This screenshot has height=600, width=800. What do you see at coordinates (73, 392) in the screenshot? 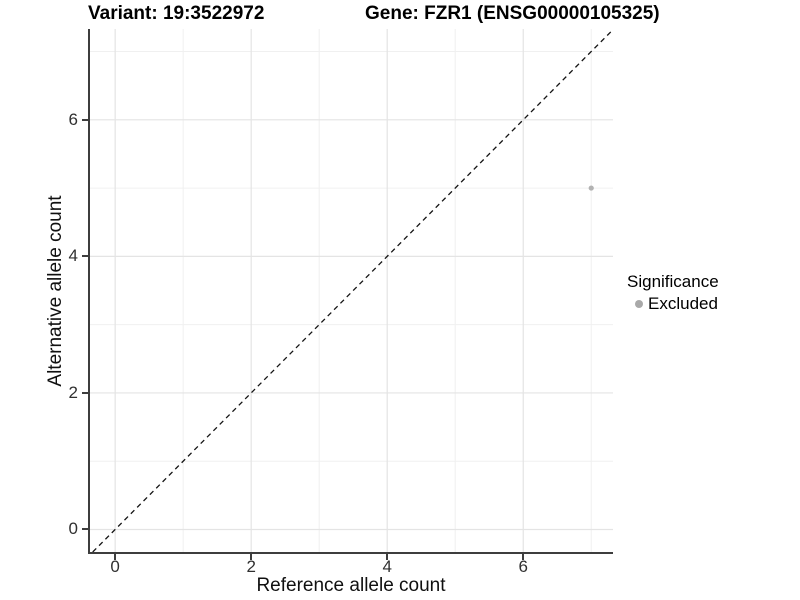
I see `y-tick-label: 2` at bounding box center [73, 392].